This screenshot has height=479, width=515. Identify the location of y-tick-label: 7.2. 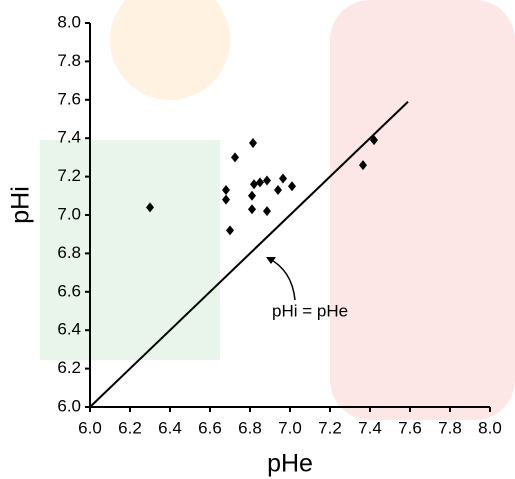
(69, 175).